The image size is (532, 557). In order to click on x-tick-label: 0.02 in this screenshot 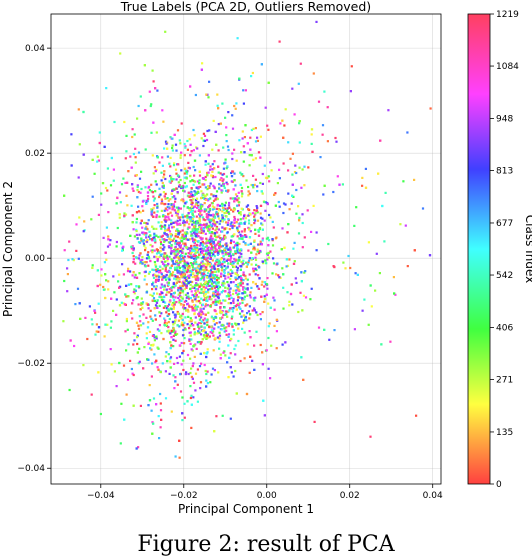, I will do `click(350, 496)`.